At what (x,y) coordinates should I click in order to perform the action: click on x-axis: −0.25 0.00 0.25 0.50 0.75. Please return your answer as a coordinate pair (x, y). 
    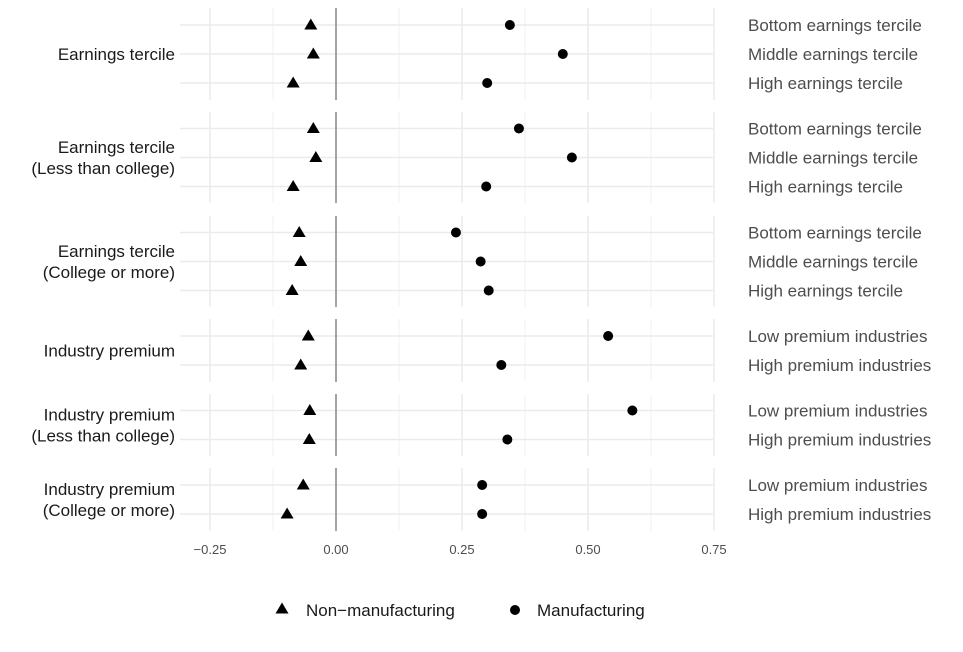
    Looking at the image, I should click on (460, 549).